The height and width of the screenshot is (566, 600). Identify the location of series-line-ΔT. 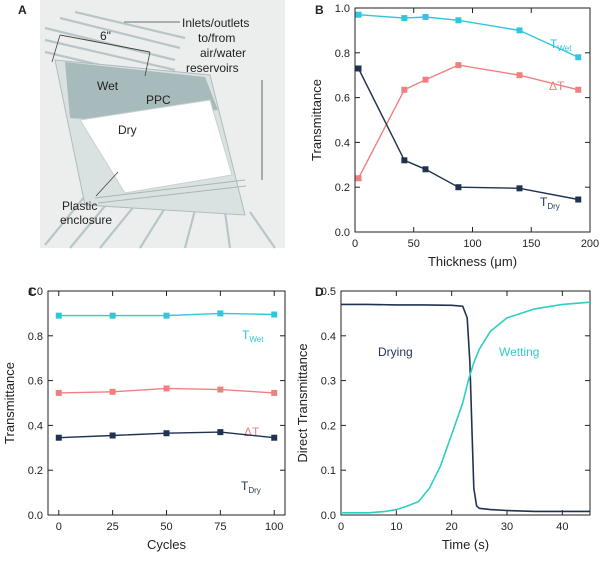
(468, 121).